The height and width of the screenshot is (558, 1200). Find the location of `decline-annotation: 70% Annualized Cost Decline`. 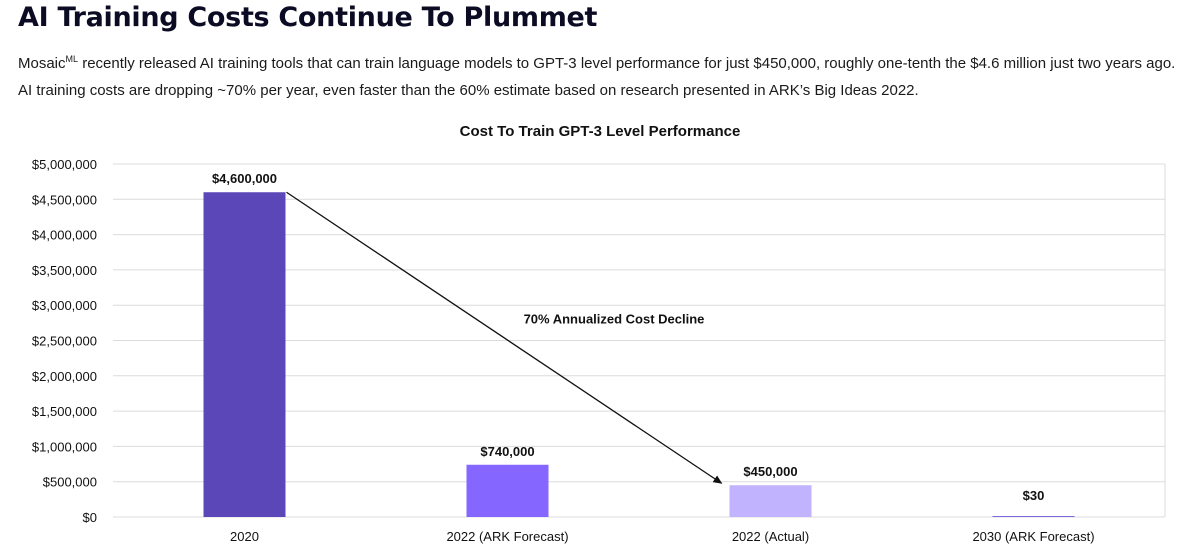

decline-annotation: 70% Annualized Cost Decline is located at coordinates (614, 319).